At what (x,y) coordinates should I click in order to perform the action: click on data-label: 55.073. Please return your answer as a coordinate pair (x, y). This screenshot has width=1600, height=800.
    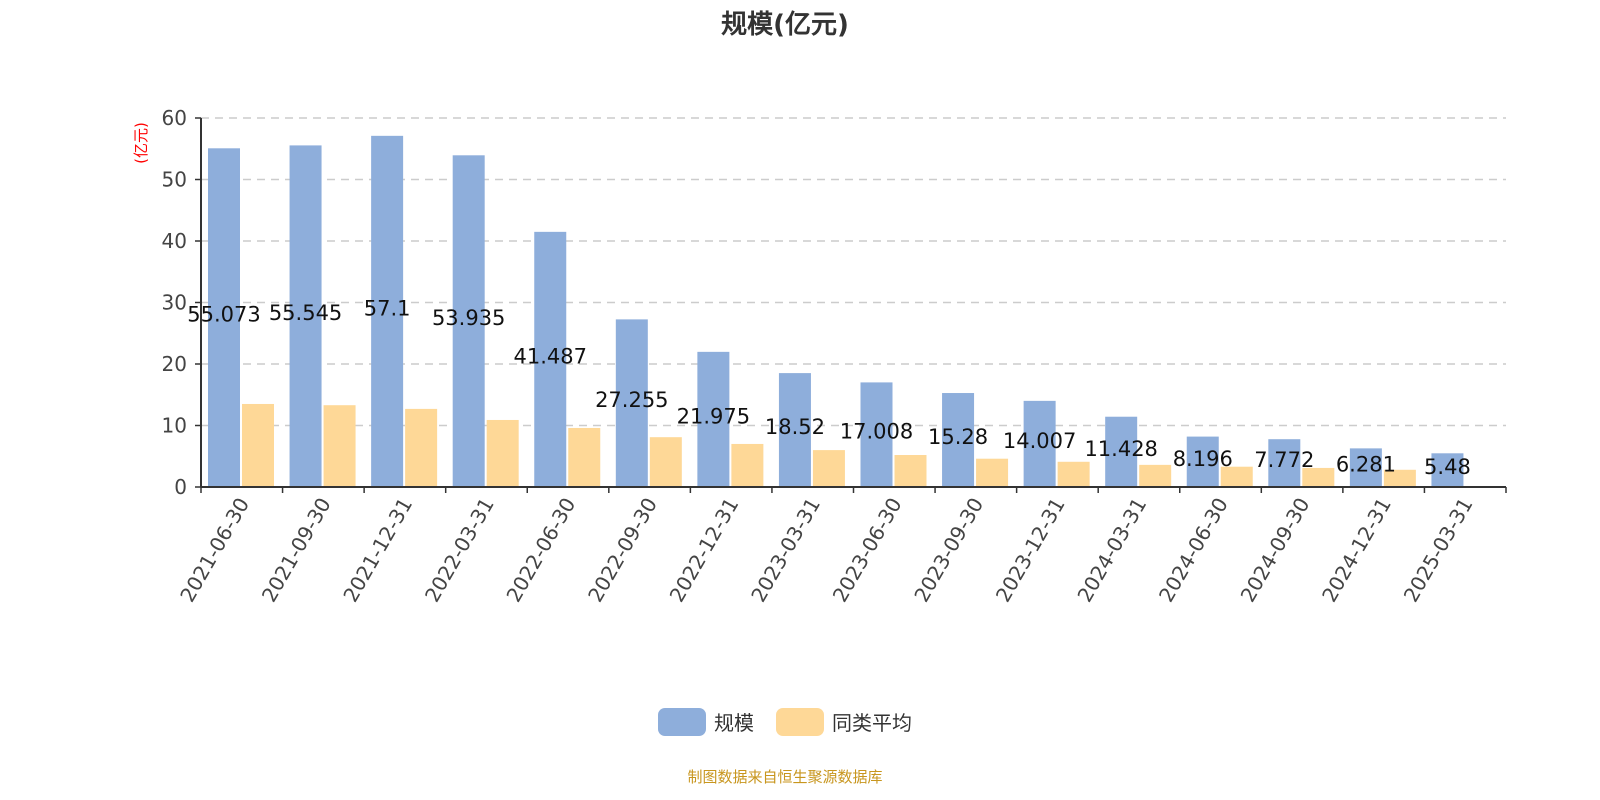
    Looking at the image, I should click on (223, 315).